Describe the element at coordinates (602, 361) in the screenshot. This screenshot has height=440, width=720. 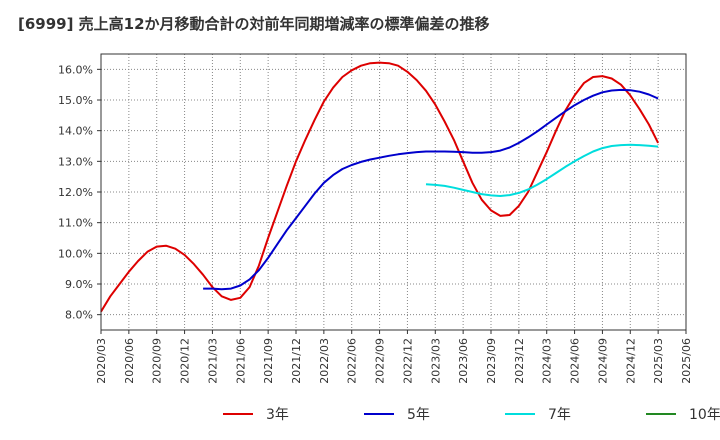
I see `x-tick-label: 2024/09` at that location.